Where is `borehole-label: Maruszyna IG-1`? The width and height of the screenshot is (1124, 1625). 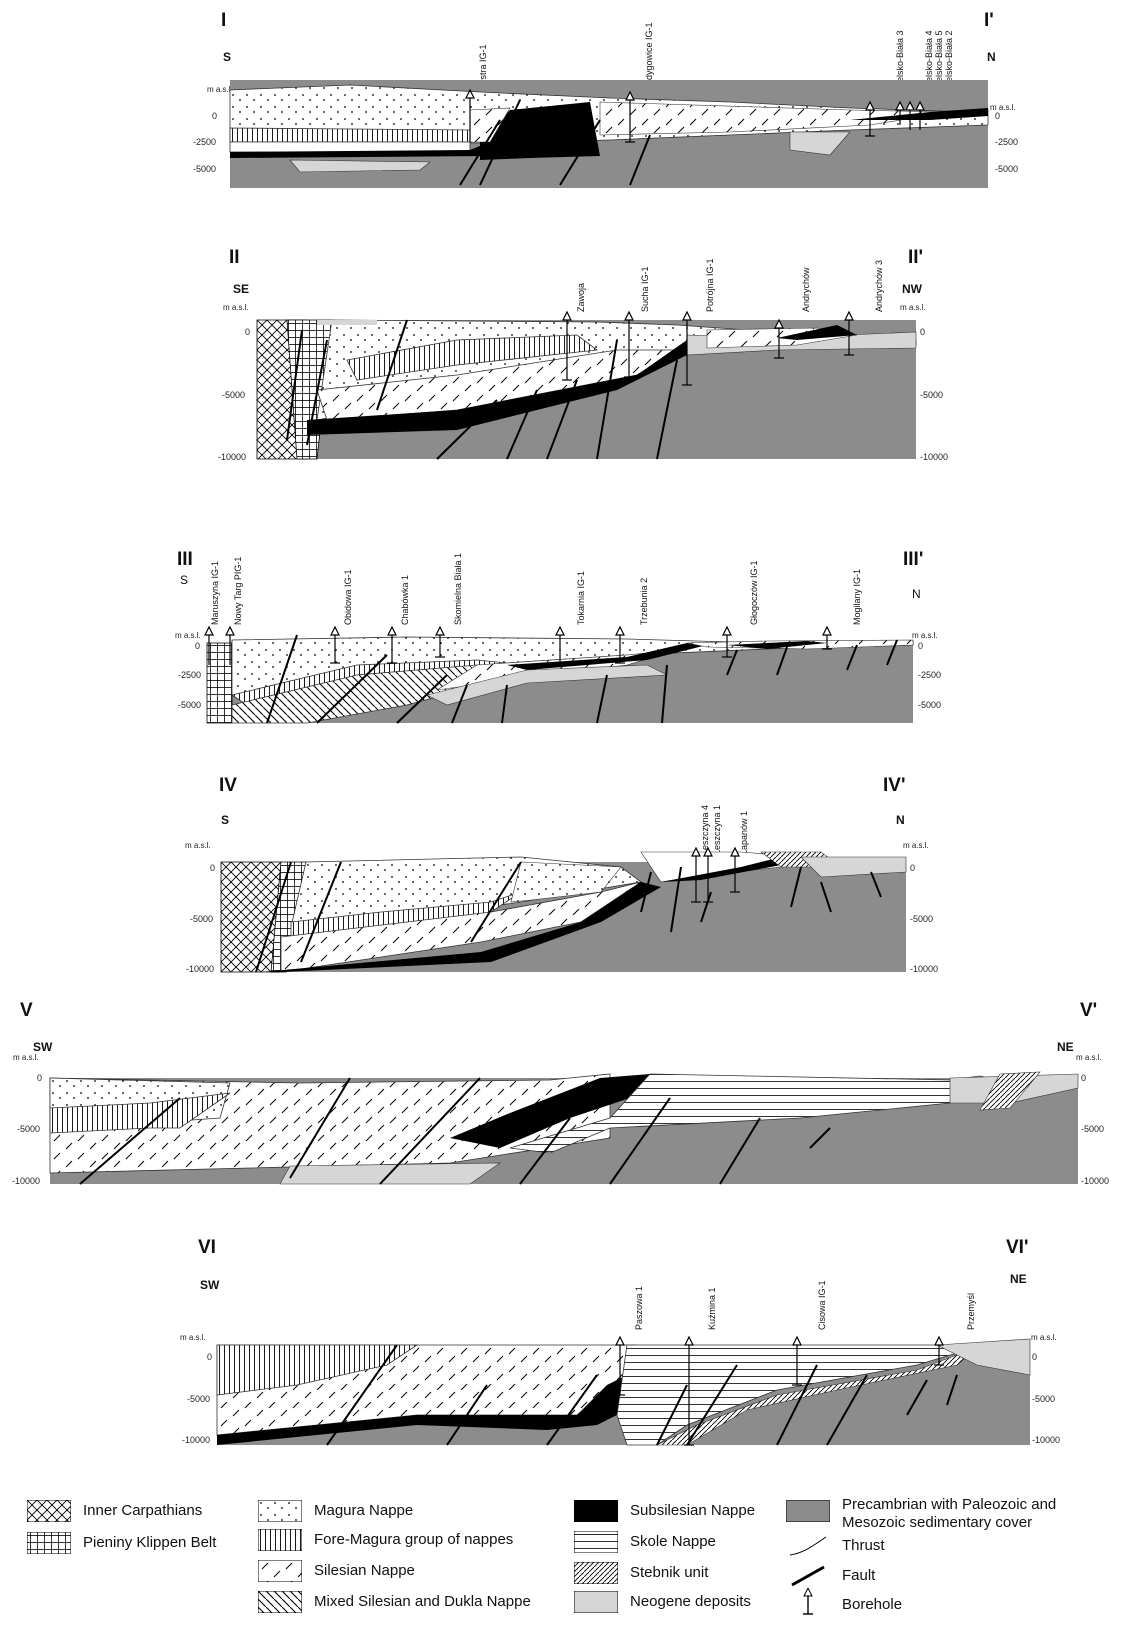
borehole-label: Maruszyna IG-1 is located at coordinates (215, 592).